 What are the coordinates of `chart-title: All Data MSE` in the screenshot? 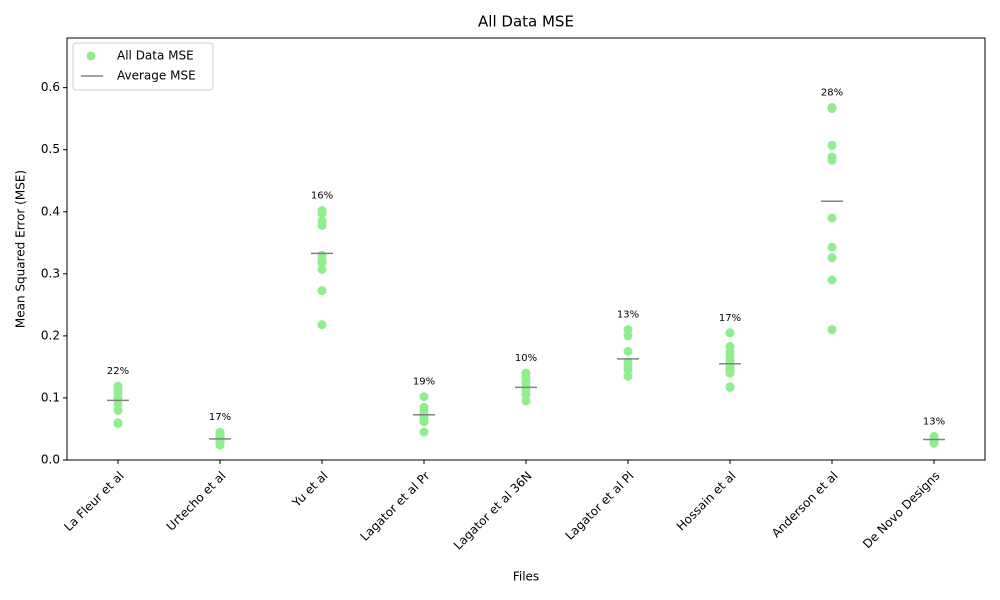 It's located at (526, 22).